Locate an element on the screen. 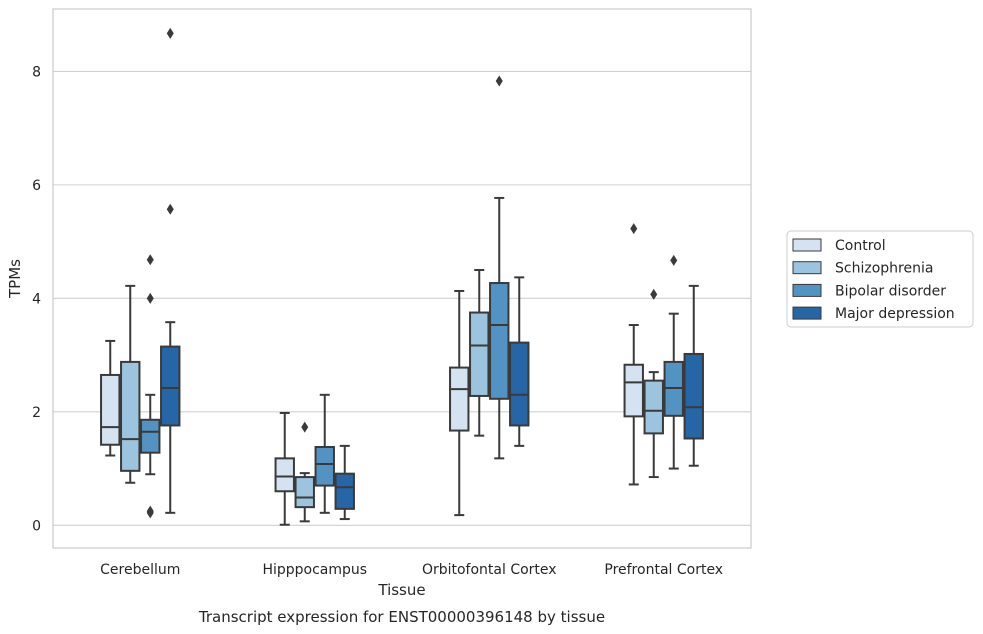 The height and width of the screenshot is (634, 983). y-axis-ticks: 0 2 4 6 8 is located at coordinates (36, 299).